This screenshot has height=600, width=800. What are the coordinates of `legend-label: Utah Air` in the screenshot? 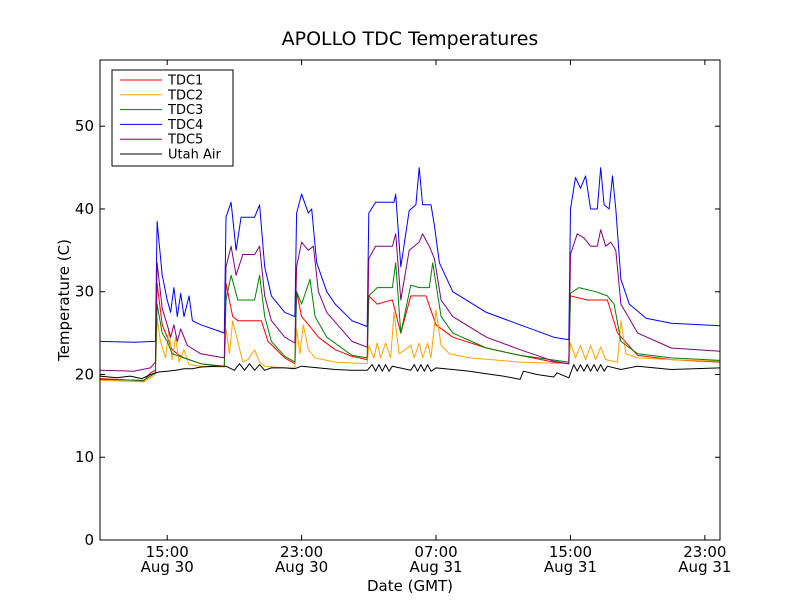 It's located at (194, 155).